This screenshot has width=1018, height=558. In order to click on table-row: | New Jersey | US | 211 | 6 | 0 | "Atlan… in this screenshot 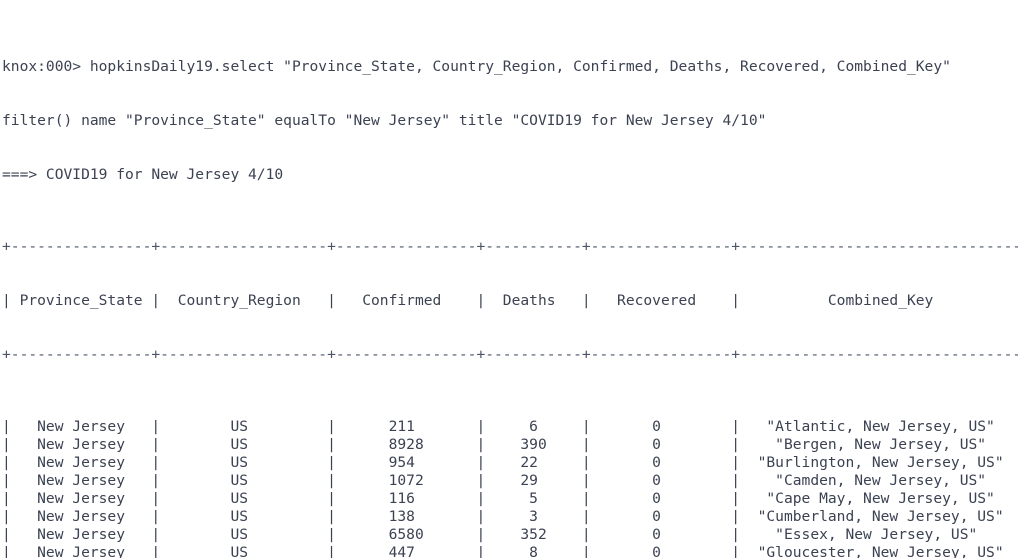, I will do `click(510, 426)`.